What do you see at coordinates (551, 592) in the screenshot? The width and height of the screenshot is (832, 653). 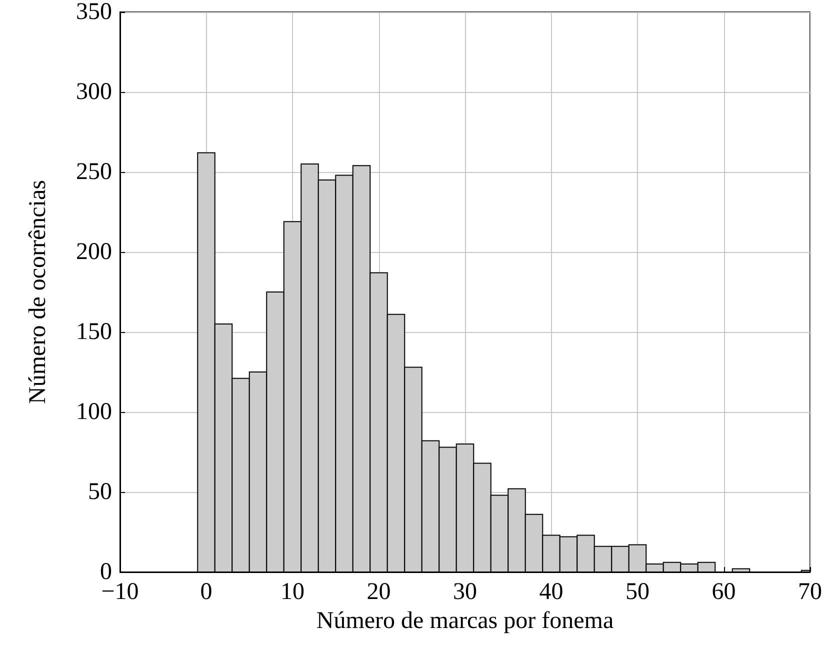 I see `x-tick-label: 40` at bounding box center [551, 592].